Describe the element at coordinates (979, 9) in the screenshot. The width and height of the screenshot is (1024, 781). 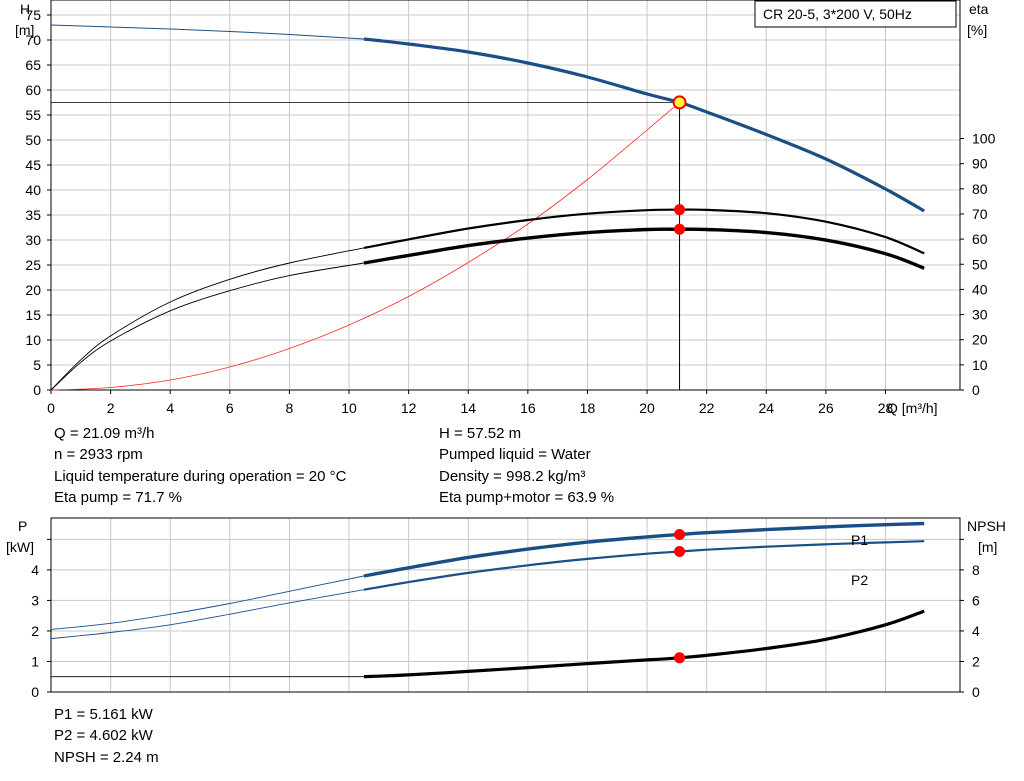
I see `top-y2-label-eta: eta` at that location.